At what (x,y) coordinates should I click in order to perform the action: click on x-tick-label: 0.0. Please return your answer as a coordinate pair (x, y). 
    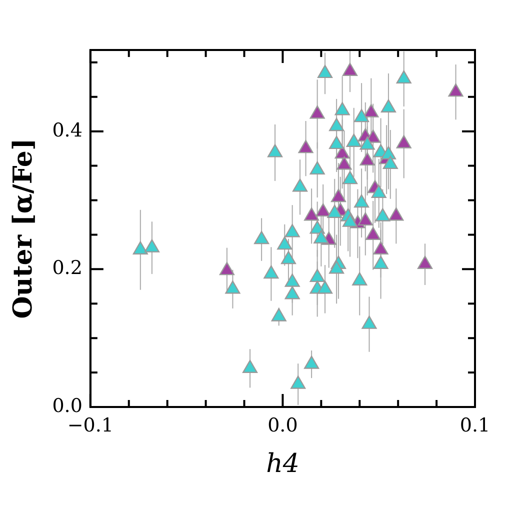
    Looking at the image, I should click on (283, 425).